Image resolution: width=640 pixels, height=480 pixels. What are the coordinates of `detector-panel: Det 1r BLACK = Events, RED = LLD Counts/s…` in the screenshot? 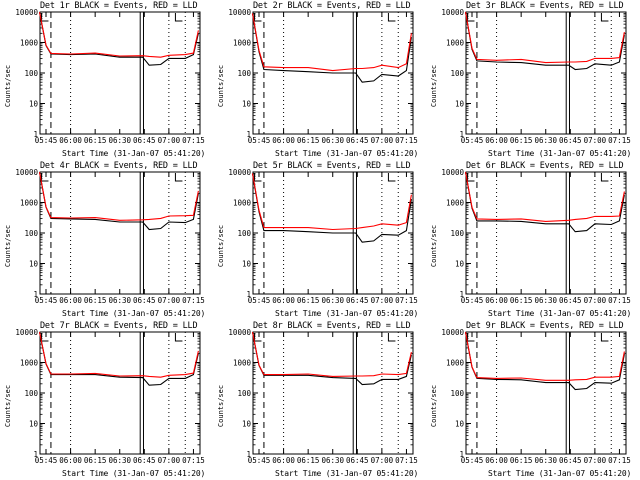 It's located at (106, 80).